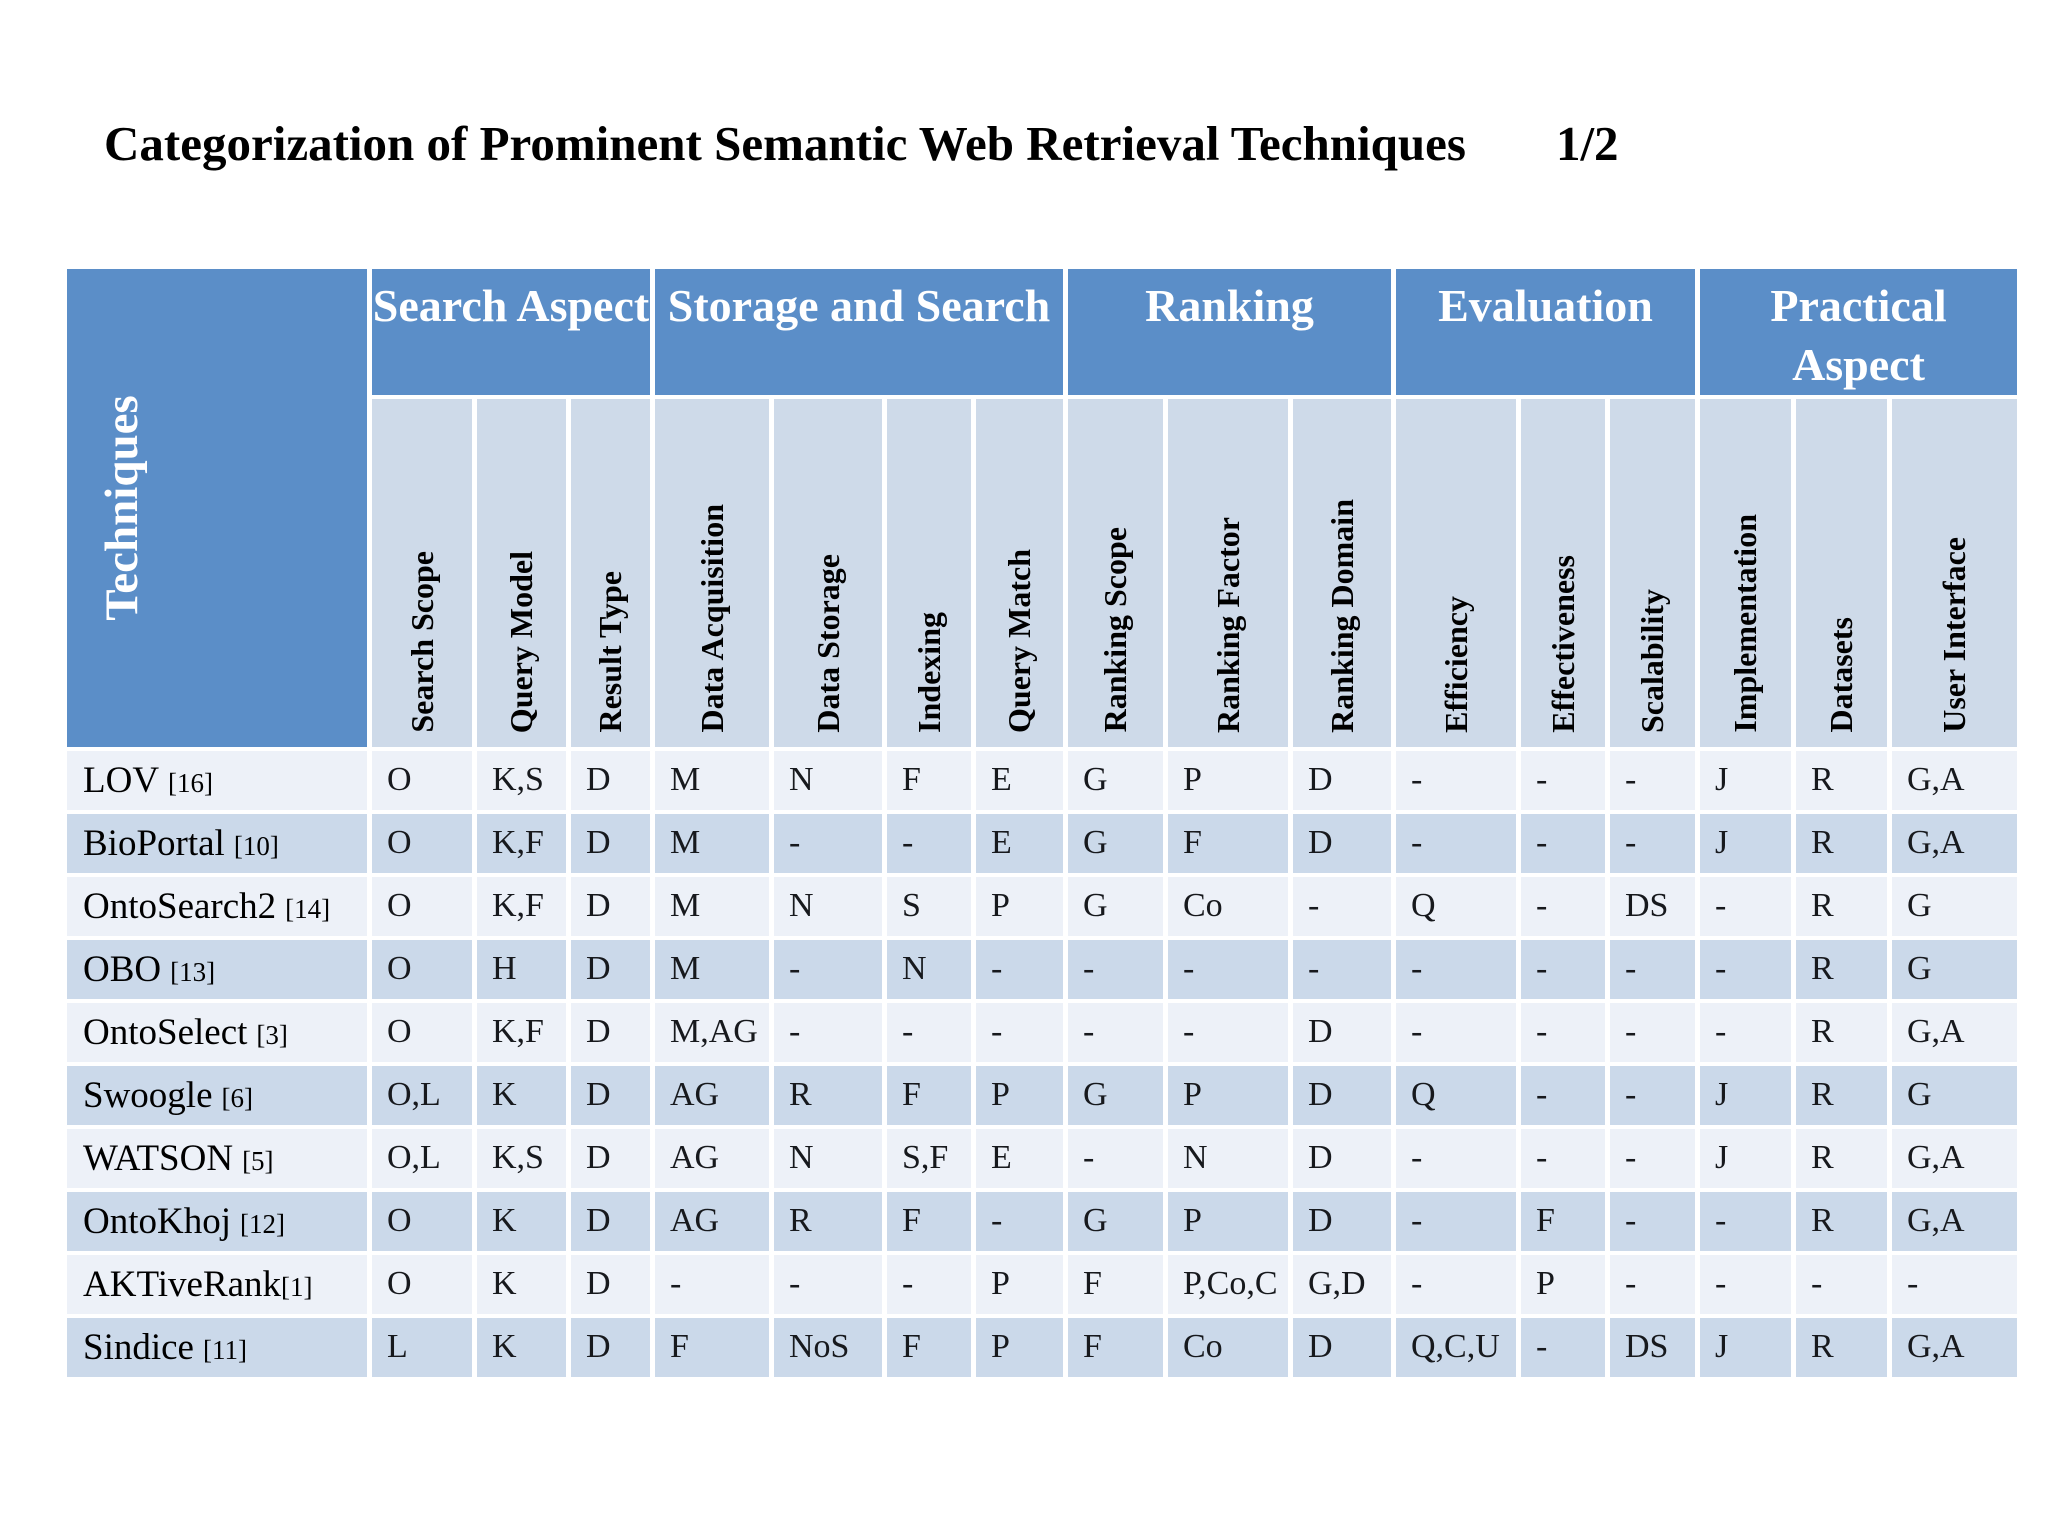 This screenshot has width=2048, height=1536. I want to click on table-cell: P,Co,C, so click(1228, 1284).